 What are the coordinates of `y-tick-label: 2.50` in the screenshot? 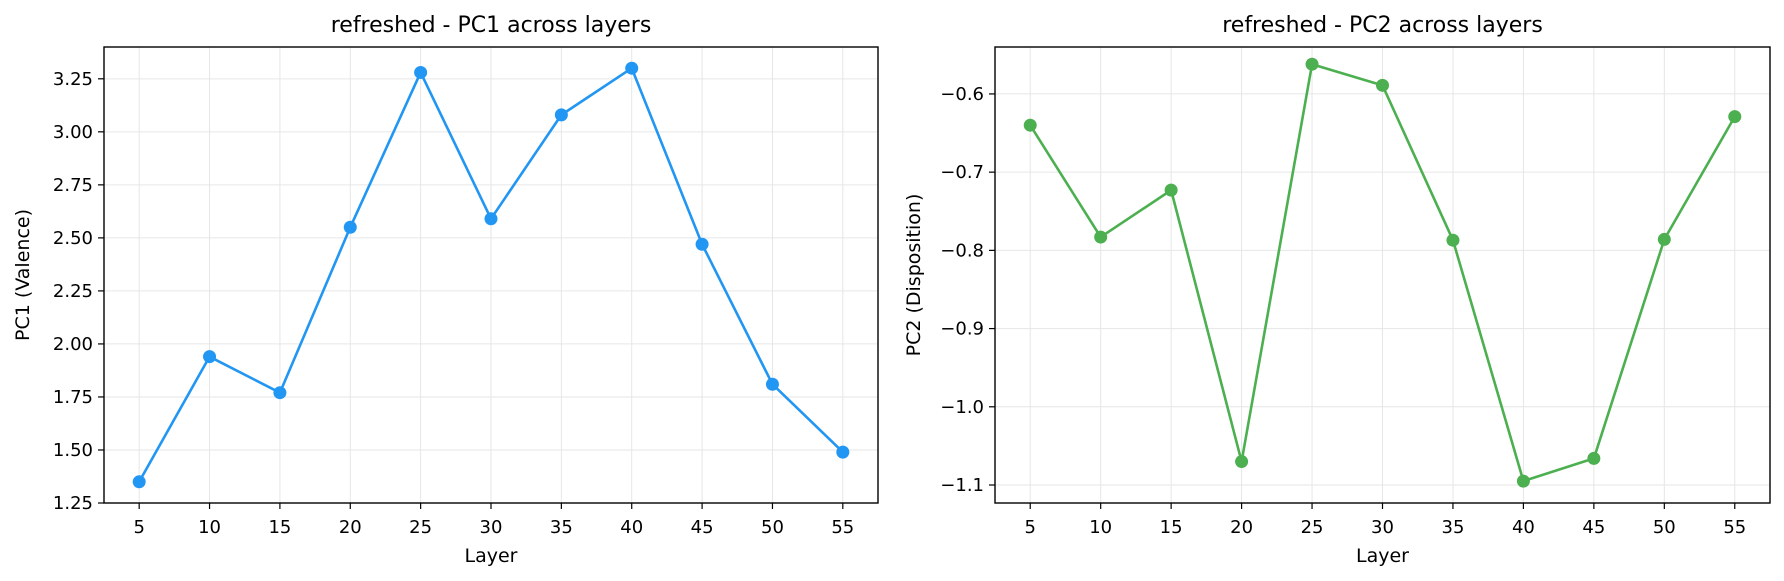 It's located at (73, 238).